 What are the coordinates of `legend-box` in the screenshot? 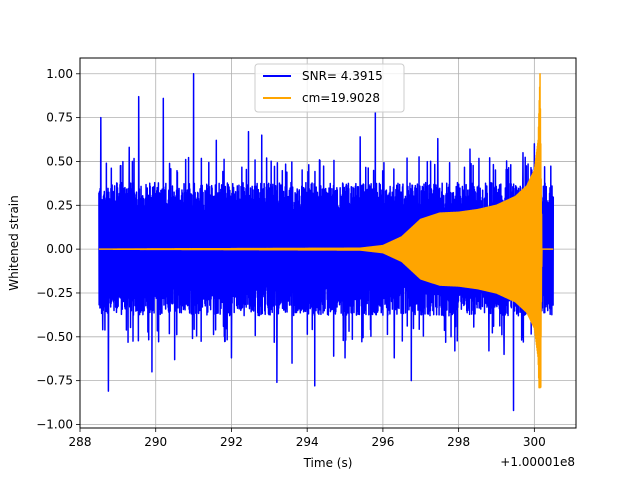 It's located at (329, 88).